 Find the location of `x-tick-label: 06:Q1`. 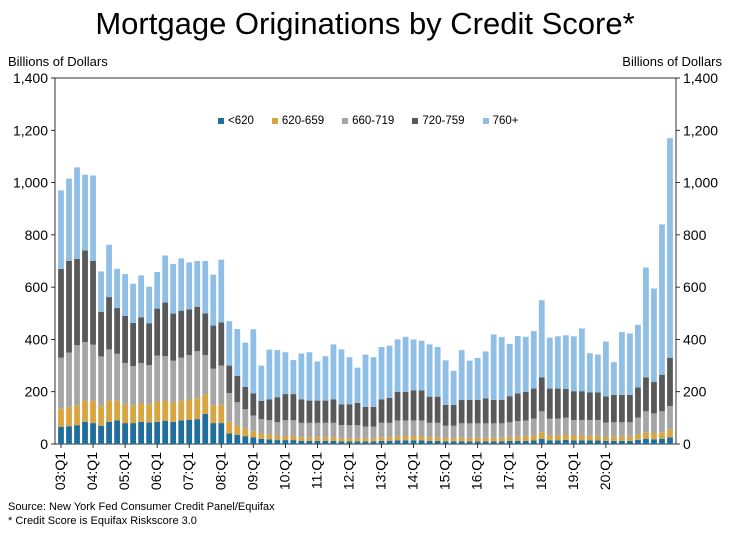

x-tick-label: 06:Q1 is located at coordinates (156, 471).